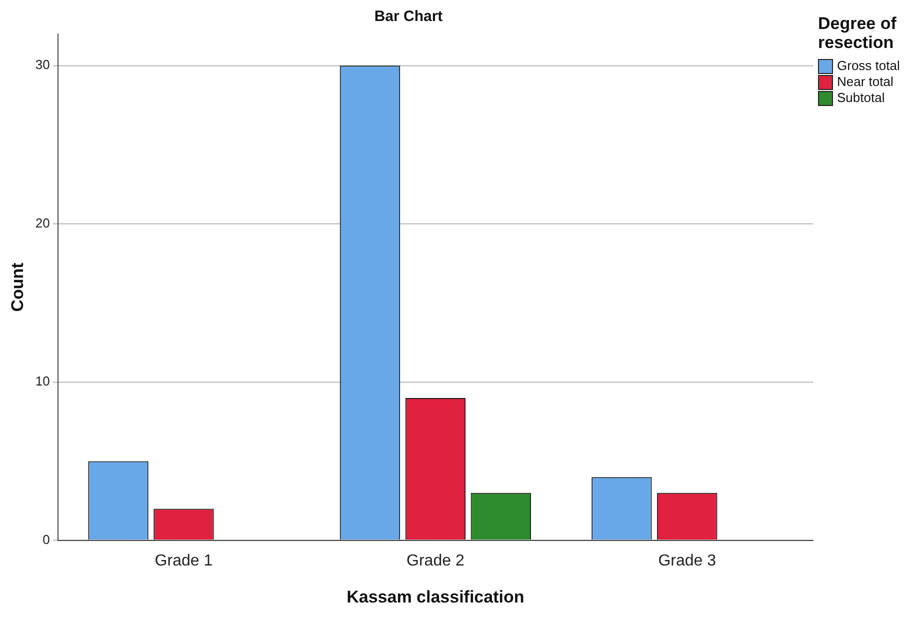  What do you see at coordinates (42, 222) in the screenshot?
I see `y-tick-label: 20` at bounding box center [42, 222].